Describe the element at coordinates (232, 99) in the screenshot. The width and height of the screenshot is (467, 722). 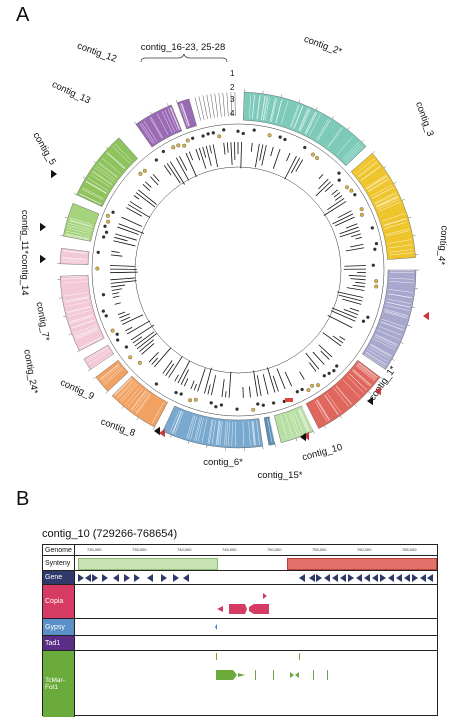
I see `track-number: 3` at that location.